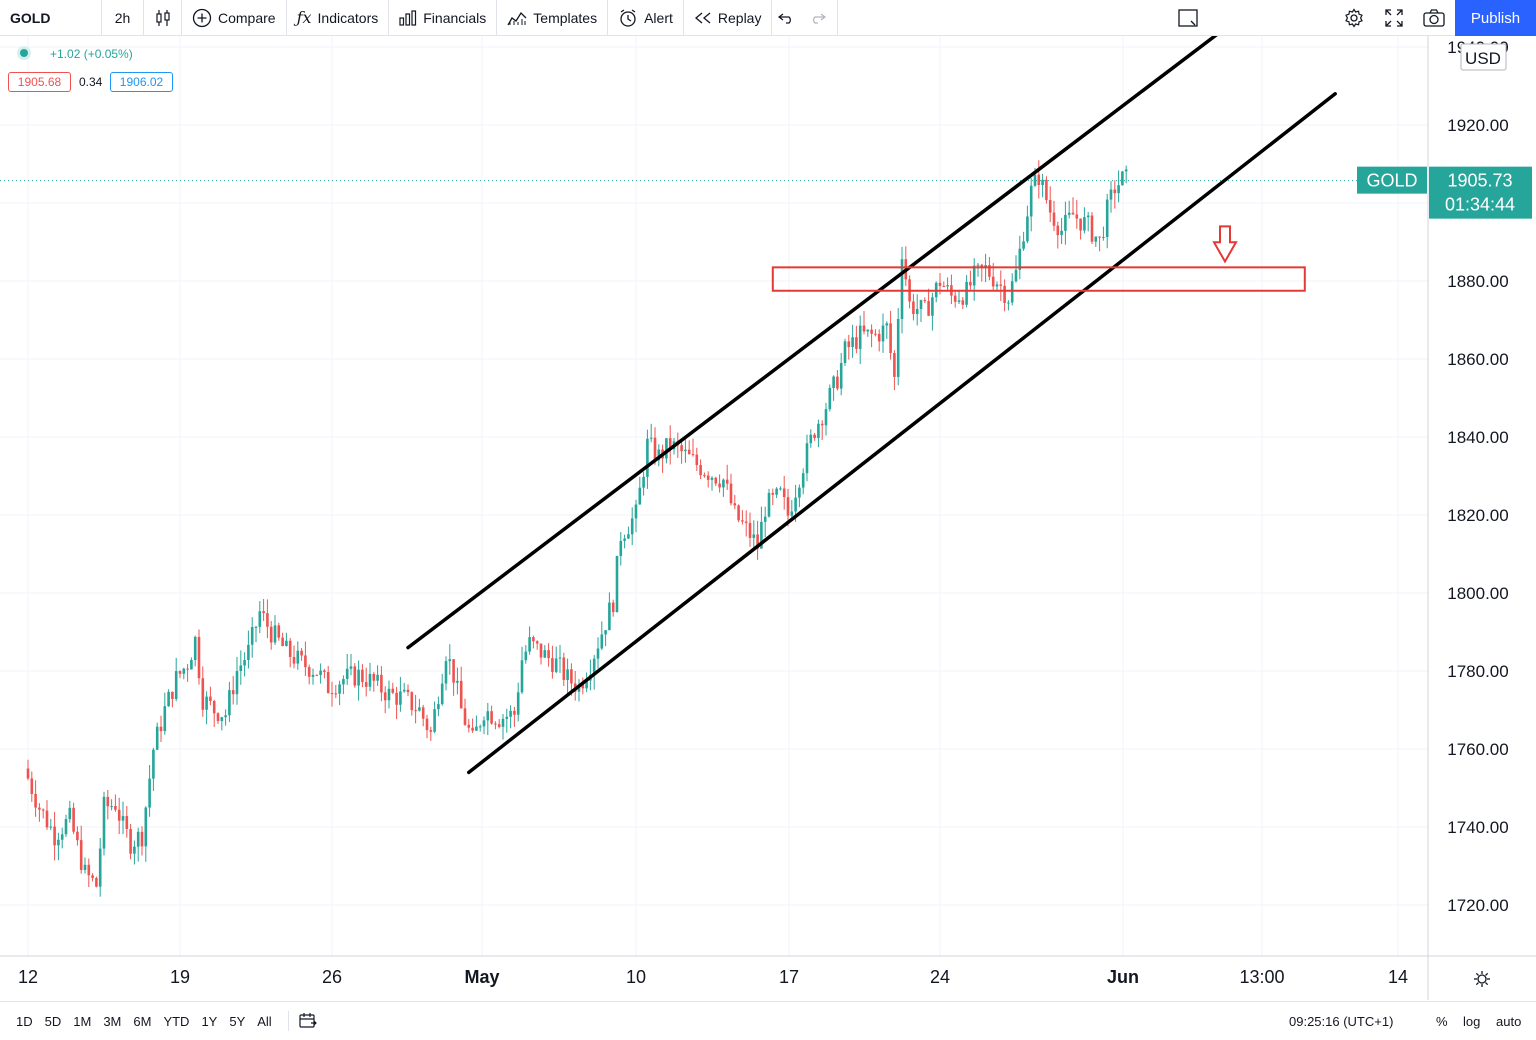 This screenshot has height=1040, width=1536. What do you see at coordinates (553, 18) in the screenshot?
I see `templates-button: Templates` at bounding box center [553, 18].